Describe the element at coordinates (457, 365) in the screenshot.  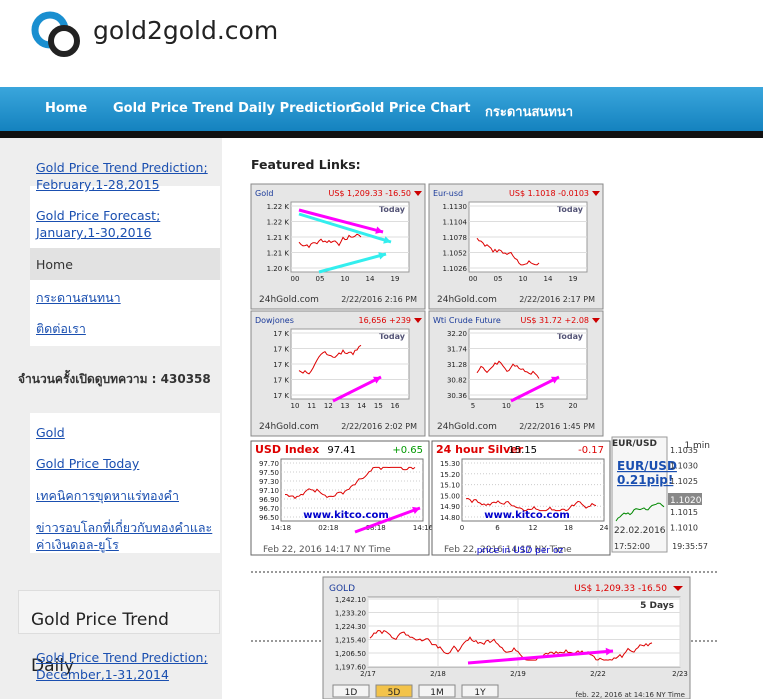
I see `y-tick-label: 31.28` at that location.